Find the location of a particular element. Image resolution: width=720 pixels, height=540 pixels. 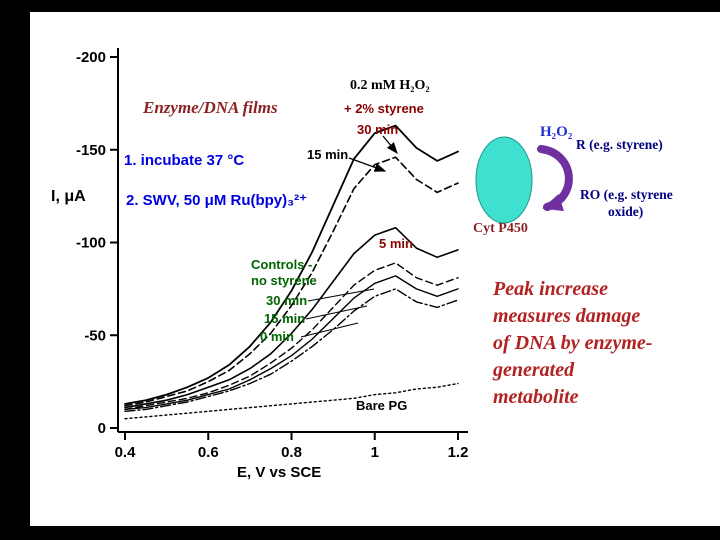

cyt-p450-ellipse is located at coordinates (504, 180).